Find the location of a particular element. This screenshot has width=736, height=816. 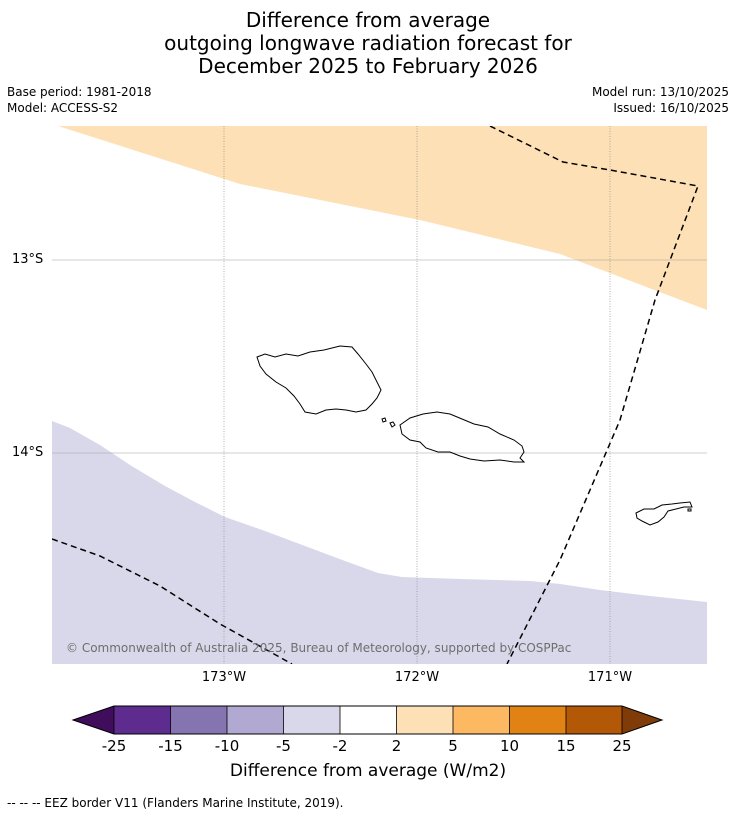

colorbar-tick: 25 is located at coordinates (622, 746).